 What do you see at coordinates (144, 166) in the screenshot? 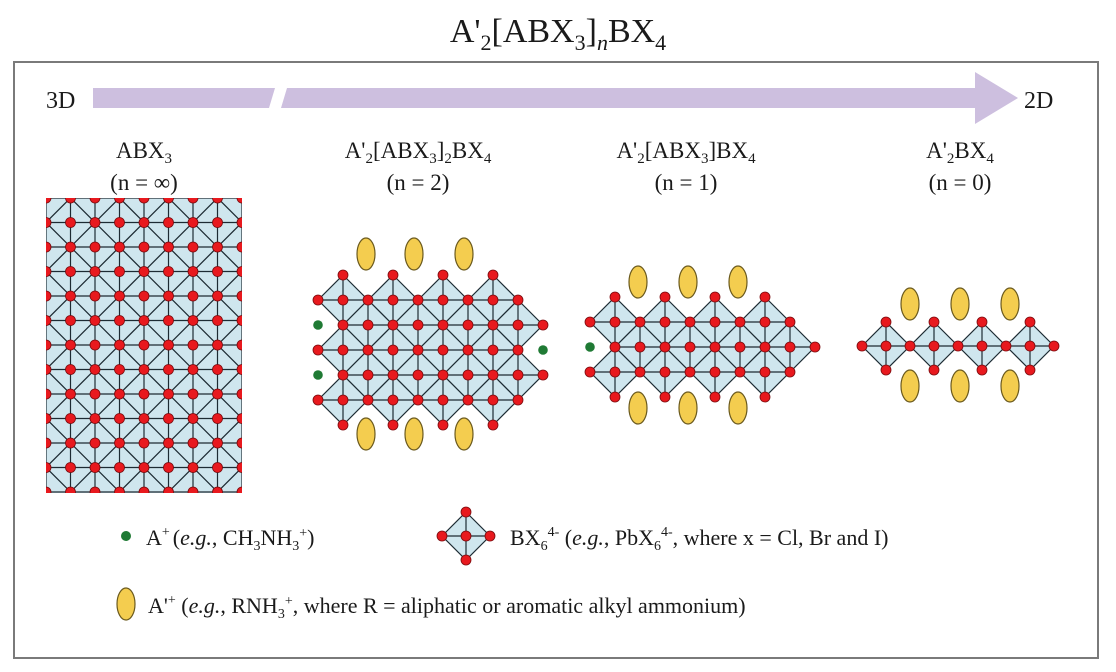
I see `formula-abx3: ABX3 (n = ∞)` at bounding box center [144, 166].